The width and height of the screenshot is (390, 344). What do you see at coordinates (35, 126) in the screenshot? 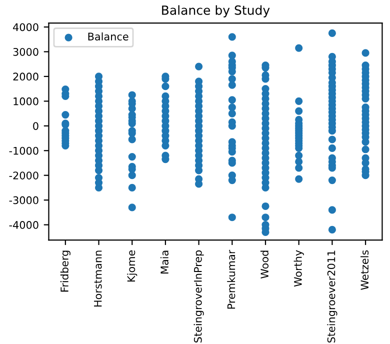
I see `y-tick-label: 0` at bounding box center [35, 126].